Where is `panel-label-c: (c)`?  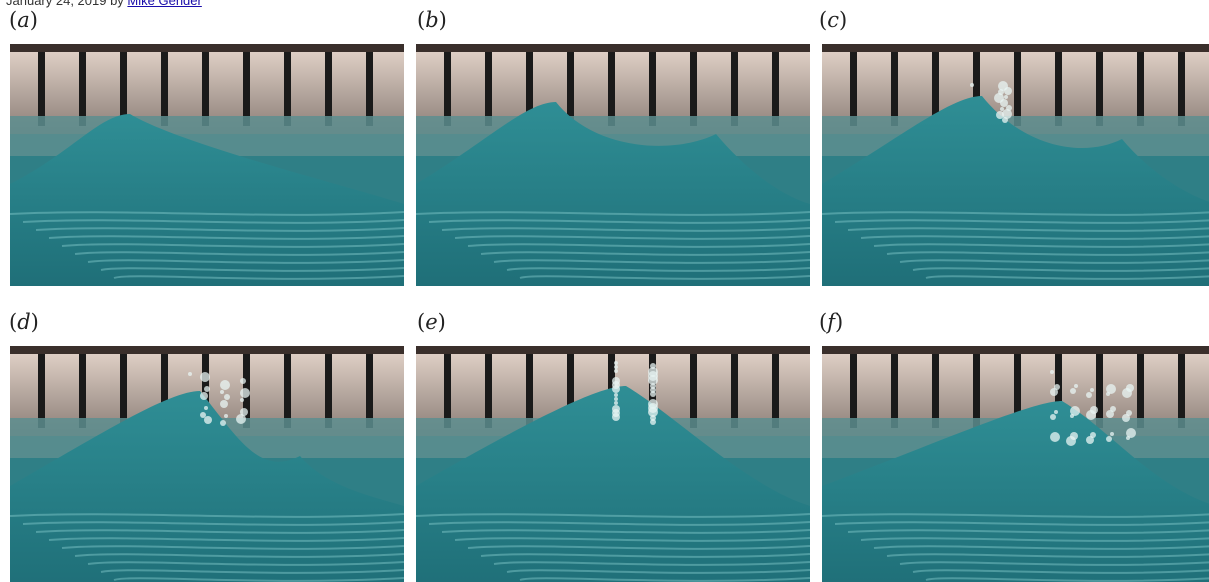
panel-label-c: (c) is located at coordinates (833, 20).